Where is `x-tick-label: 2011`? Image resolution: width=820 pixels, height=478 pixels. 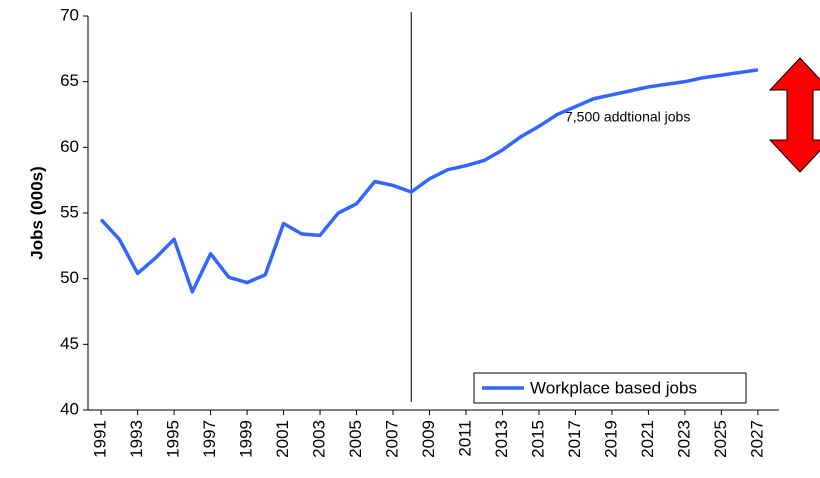 x-tick-label: 2011 is located at coordinates (464, 438).